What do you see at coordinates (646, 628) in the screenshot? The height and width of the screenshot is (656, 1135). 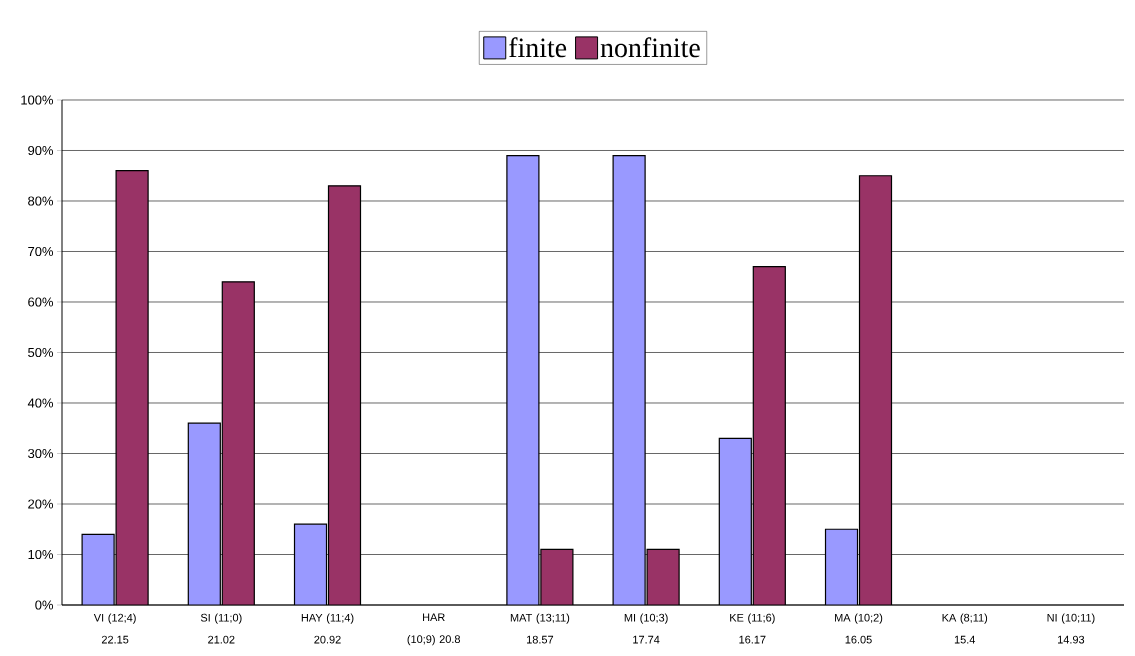 I see `x-tick-label: MI (10;3) 17.74` at bounding box center [646, 628].